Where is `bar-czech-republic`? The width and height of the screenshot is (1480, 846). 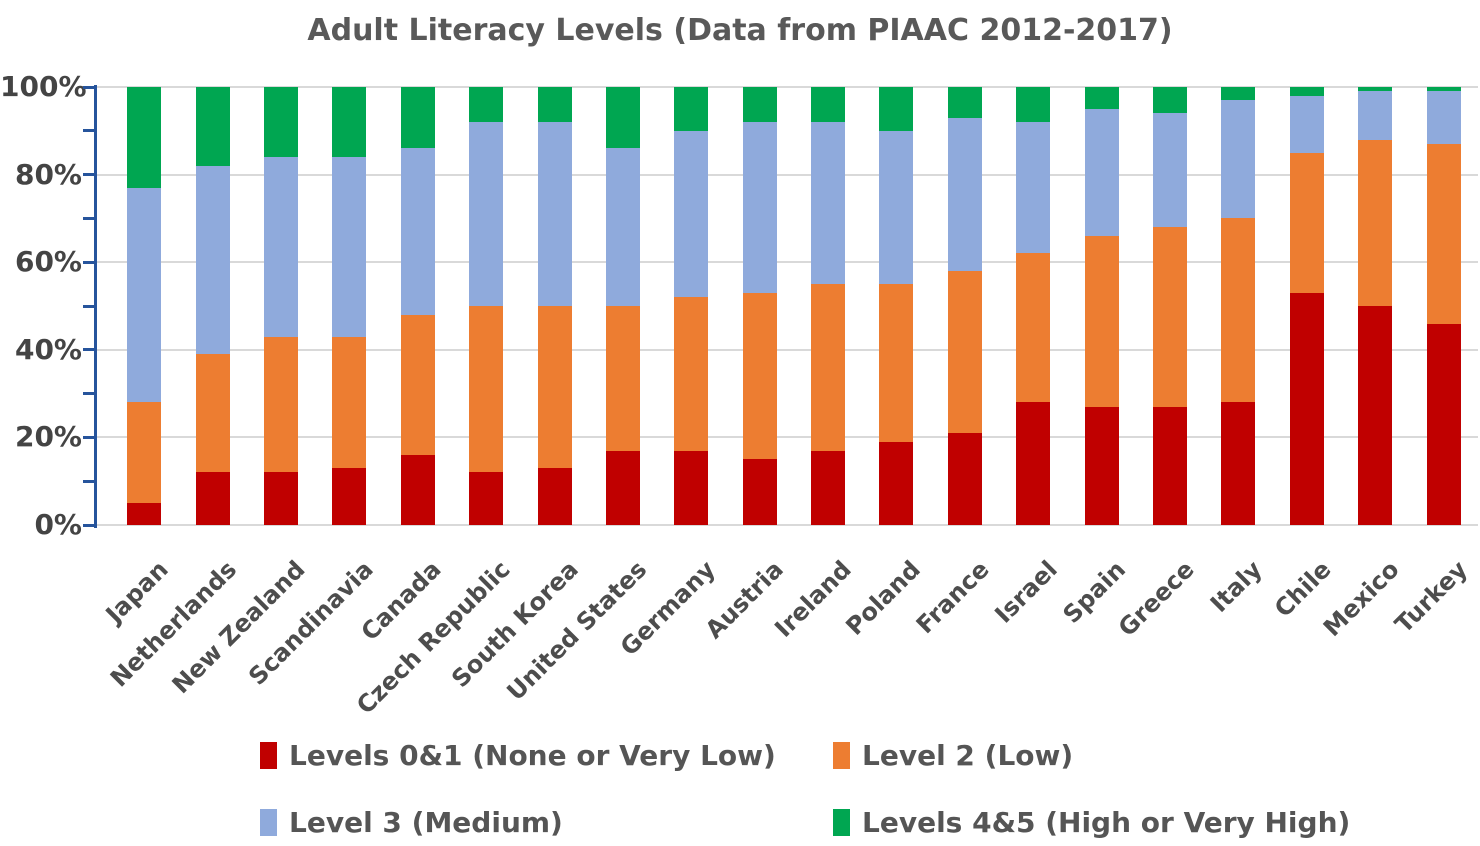
bar-czech-republic is located at coordinates (486, 306).